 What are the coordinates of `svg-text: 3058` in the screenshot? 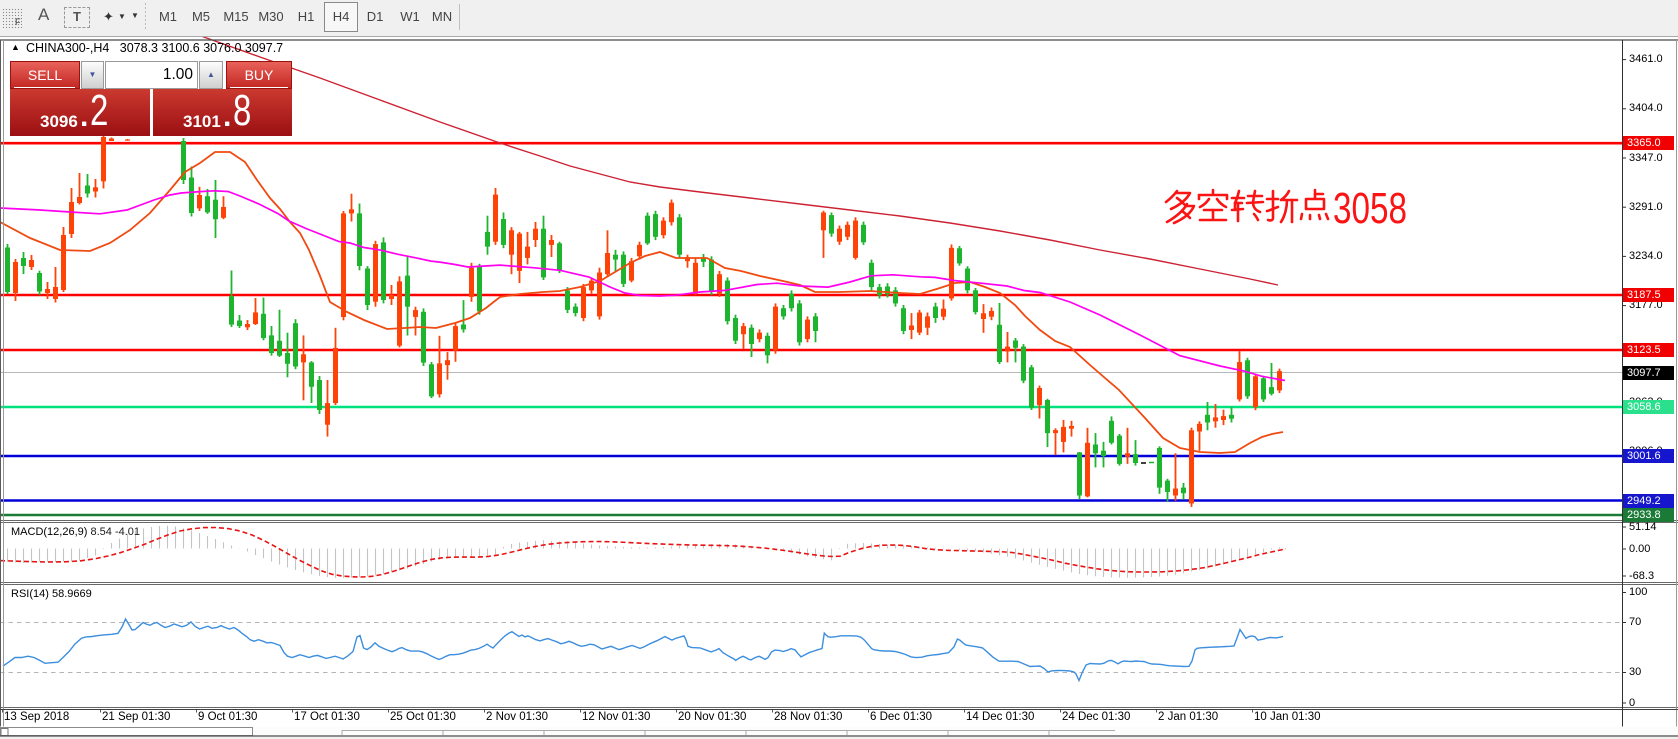 It's located at (1370, 208).